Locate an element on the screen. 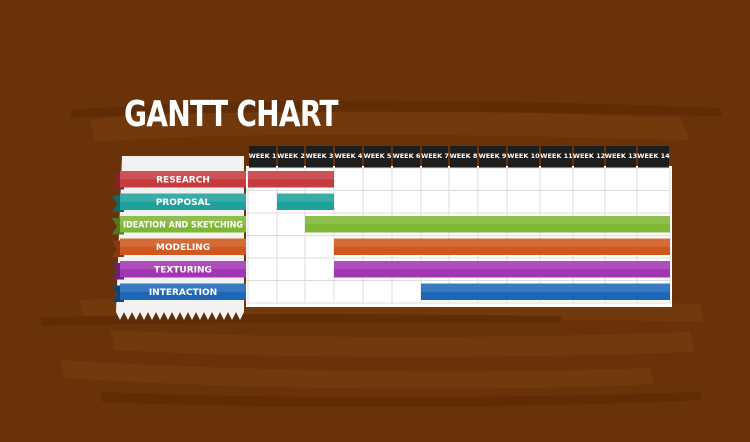 The height and width of the screenshot is (442, 750). week-label: WEEK 5 is located at coordinates (378, 156).